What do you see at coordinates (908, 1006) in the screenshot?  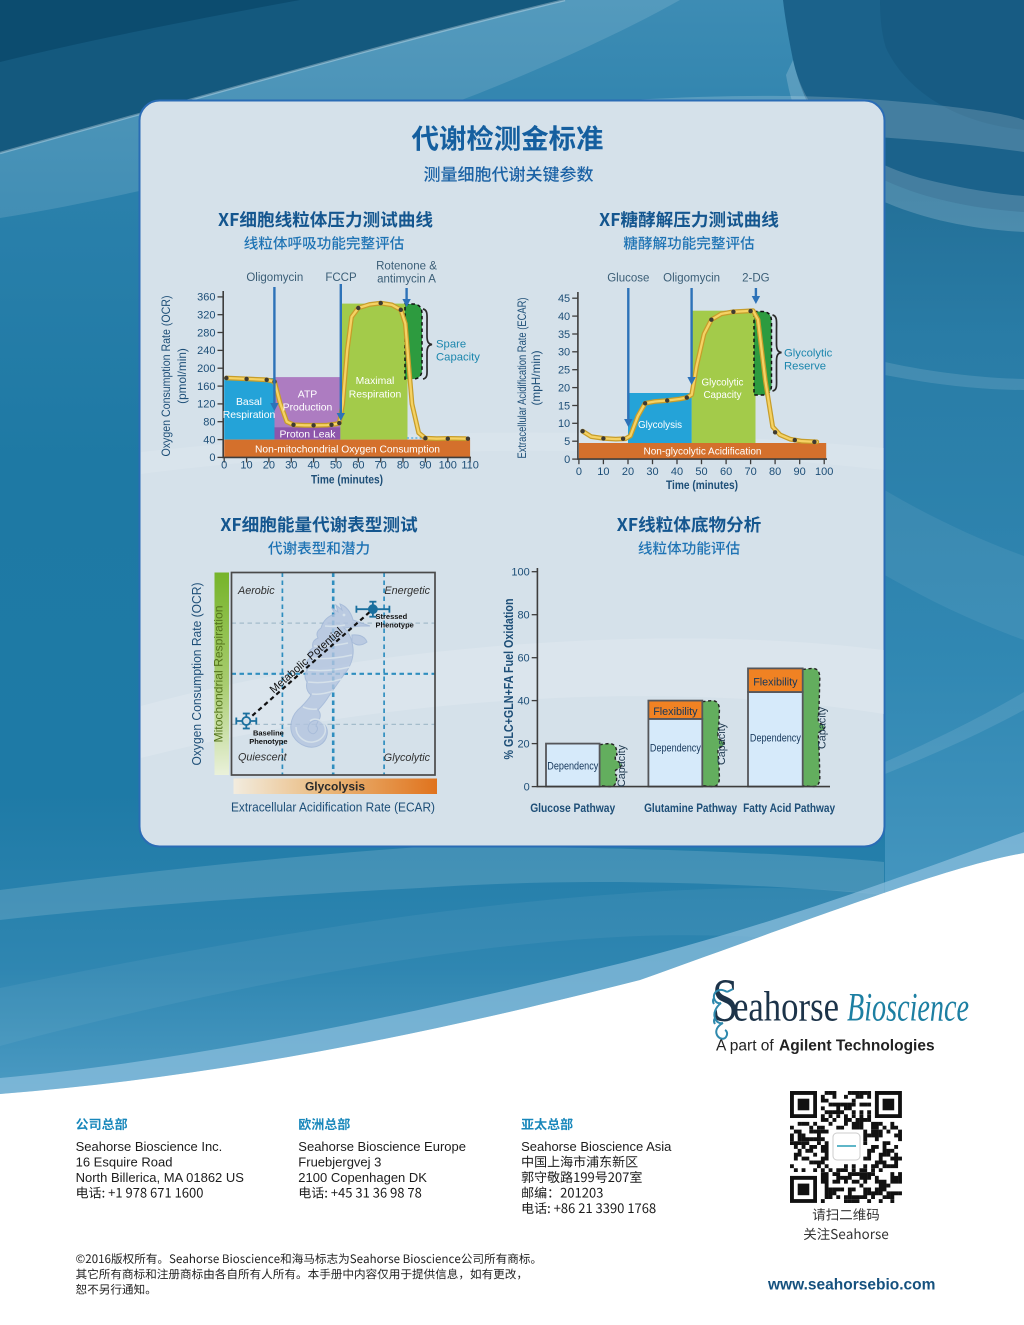 I see `svg-text: Bioscience` at bounding box center [908, 1006].